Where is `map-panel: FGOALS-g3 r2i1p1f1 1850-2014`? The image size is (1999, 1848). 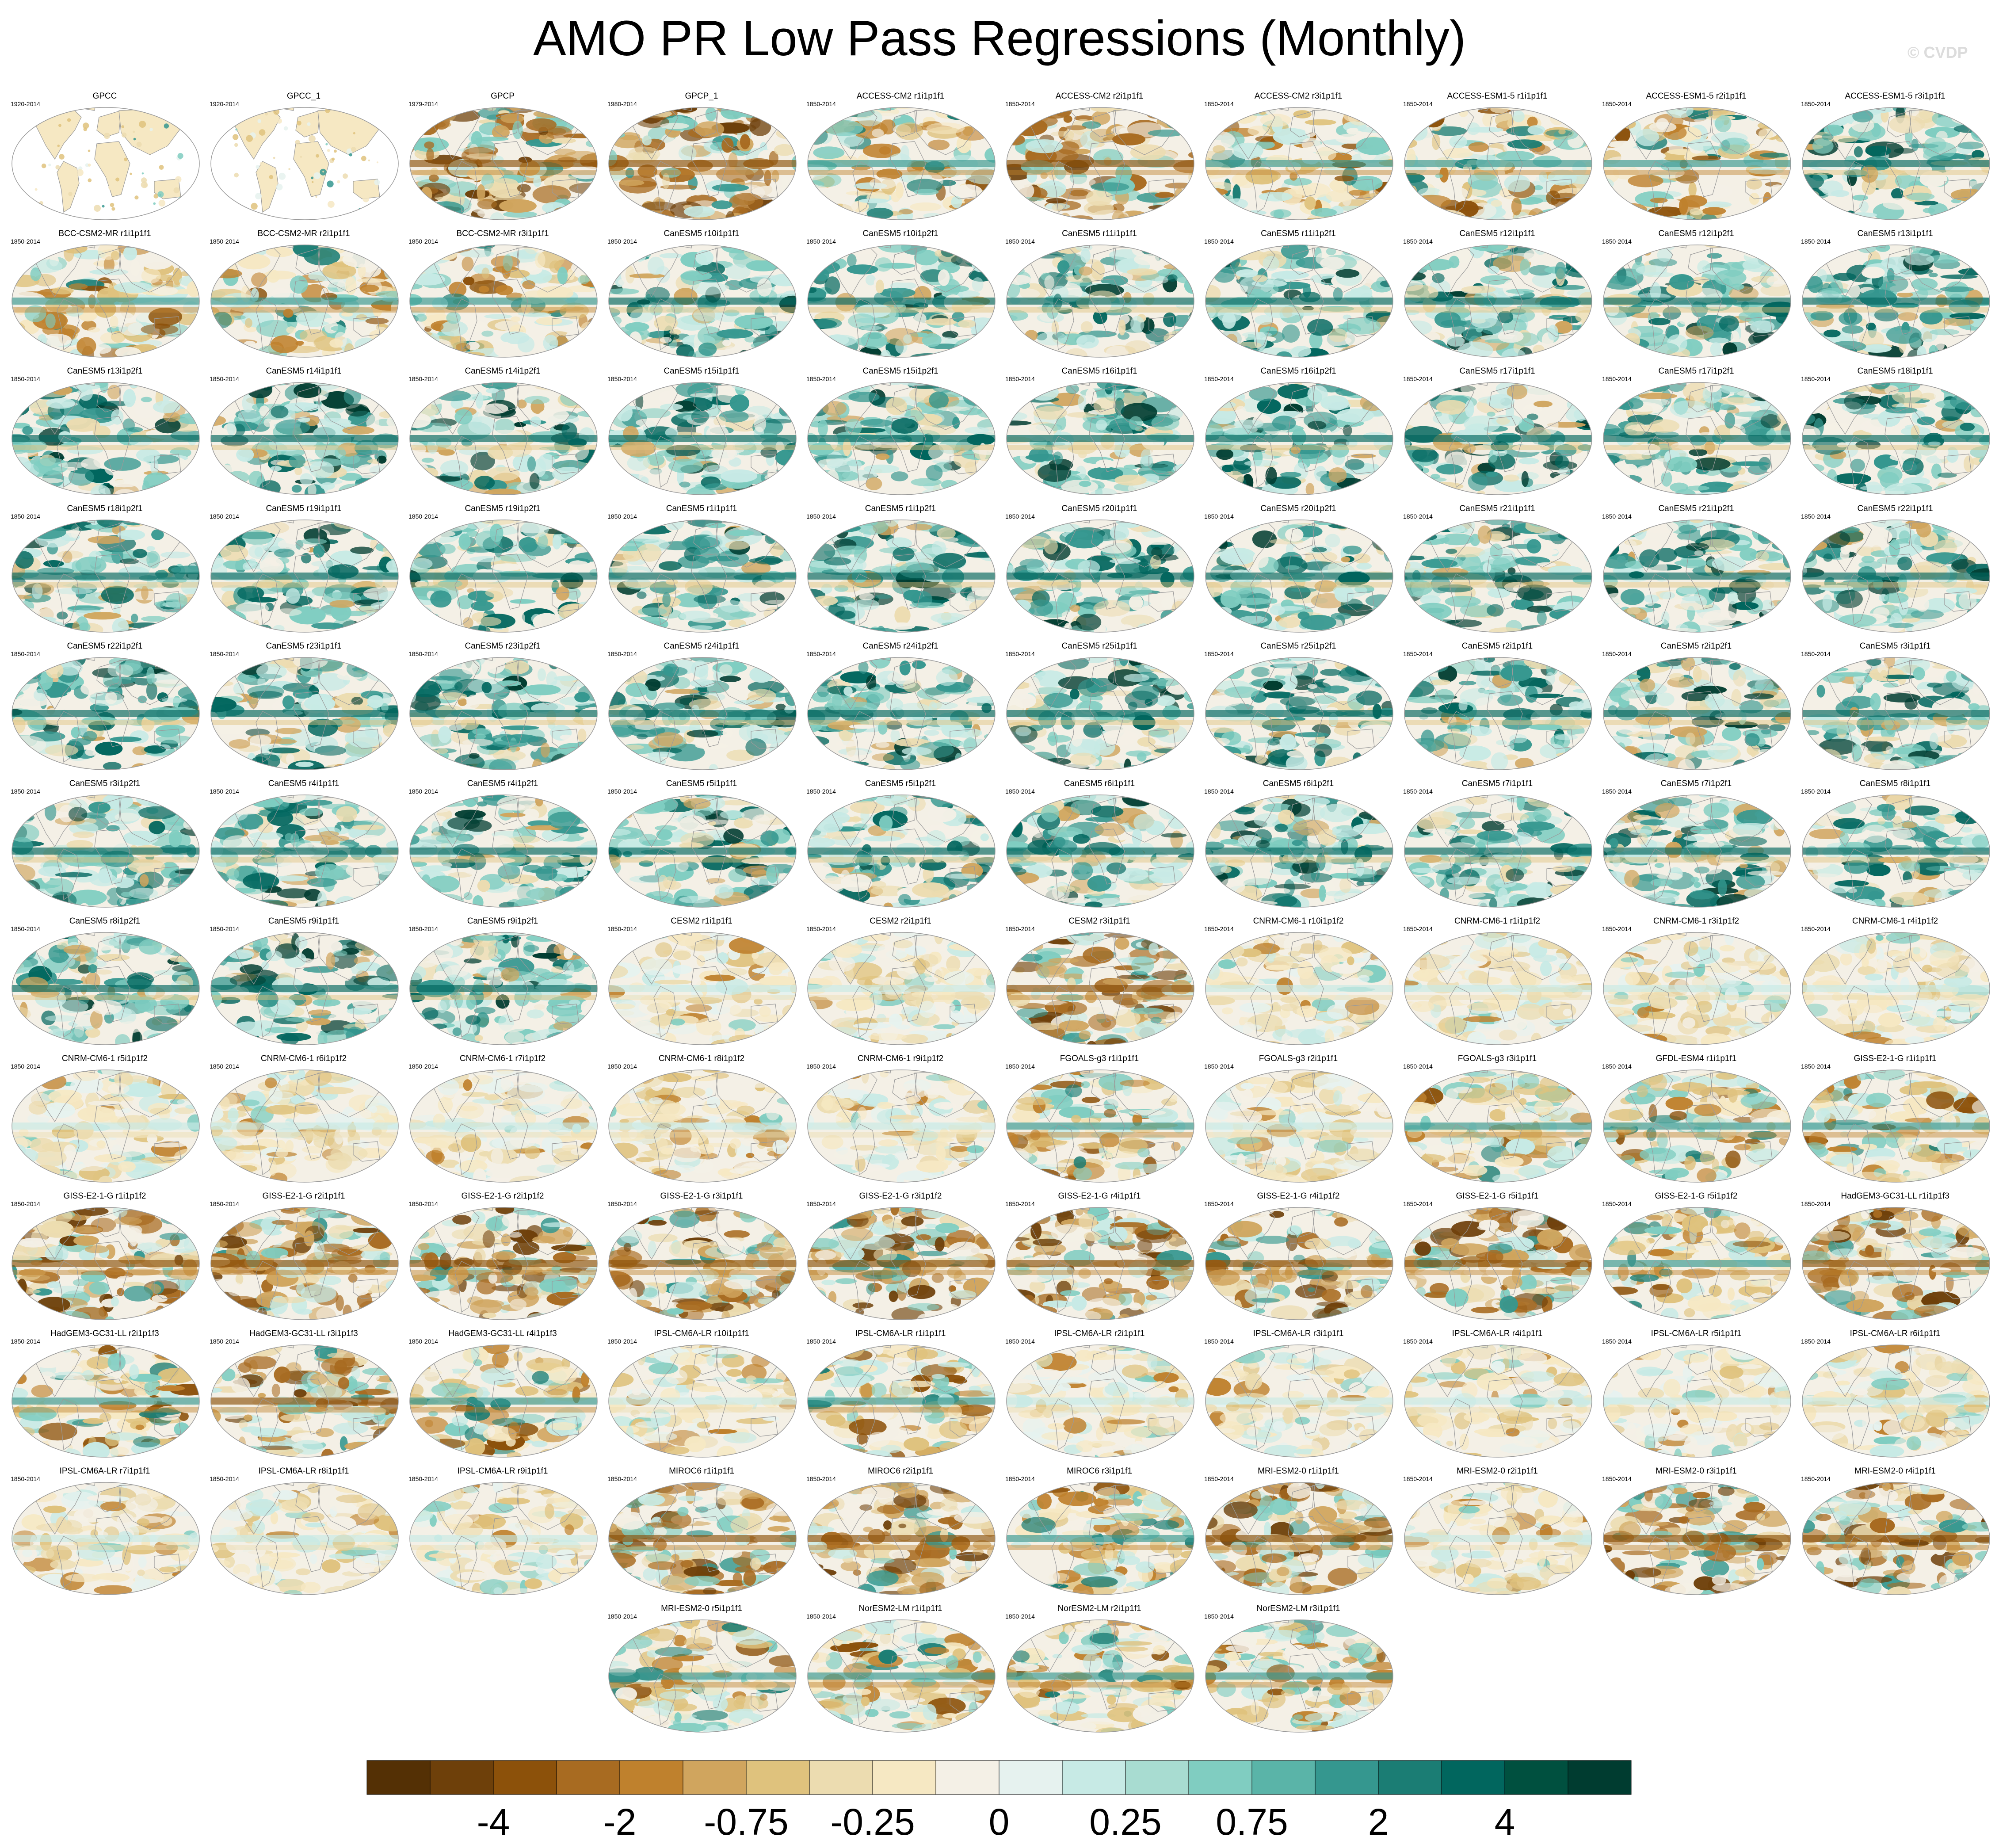
map-panel: FGOALS-g3 r2i1p1f1 1850-2014 is located at coordinates (1299, 1123).